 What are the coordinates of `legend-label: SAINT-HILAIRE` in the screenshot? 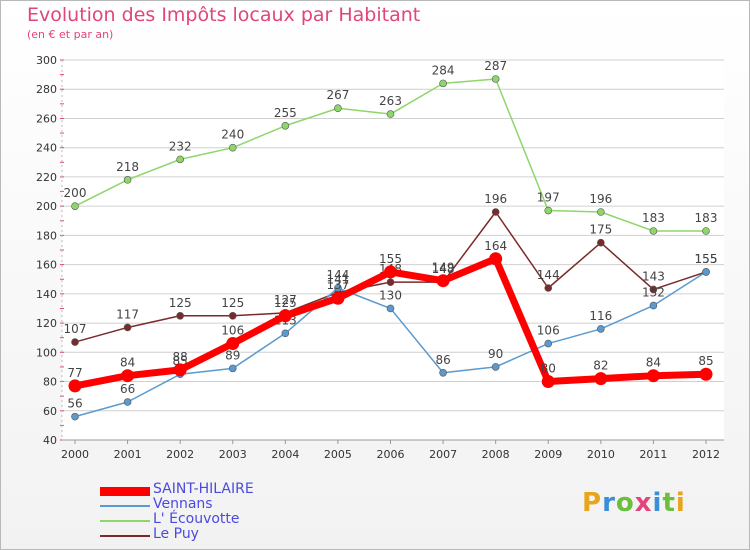 It's located at (203, 489).